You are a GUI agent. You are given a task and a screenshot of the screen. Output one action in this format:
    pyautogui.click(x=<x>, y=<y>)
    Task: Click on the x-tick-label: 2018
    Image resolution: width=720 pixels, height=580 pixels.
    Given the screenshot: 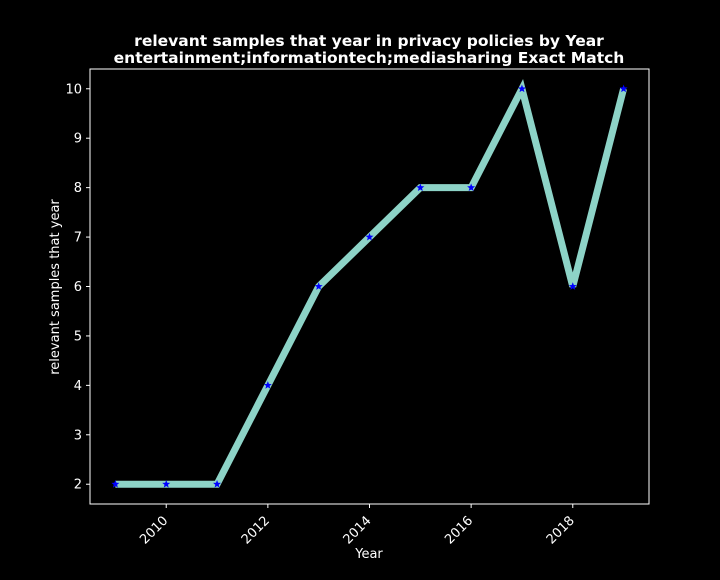 What is the action you would take?
    pyautogui.click(x=561, y=530)
    